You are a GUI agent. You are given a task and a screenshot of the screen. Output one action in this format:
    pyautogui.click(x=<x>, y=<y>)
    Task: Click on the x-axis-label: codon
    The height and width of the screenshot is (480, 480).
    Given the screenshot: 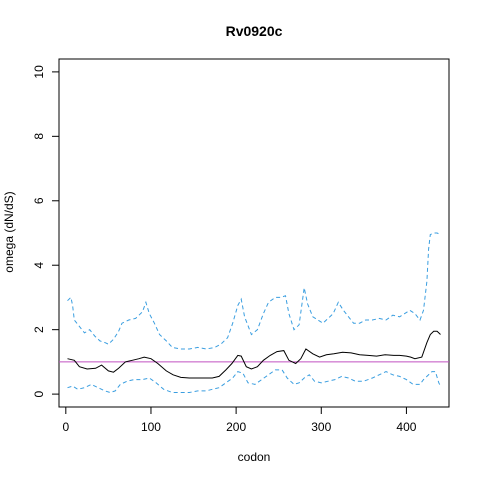 What is the action you would take?
    pyautogui.click(x=254, y=457)
    